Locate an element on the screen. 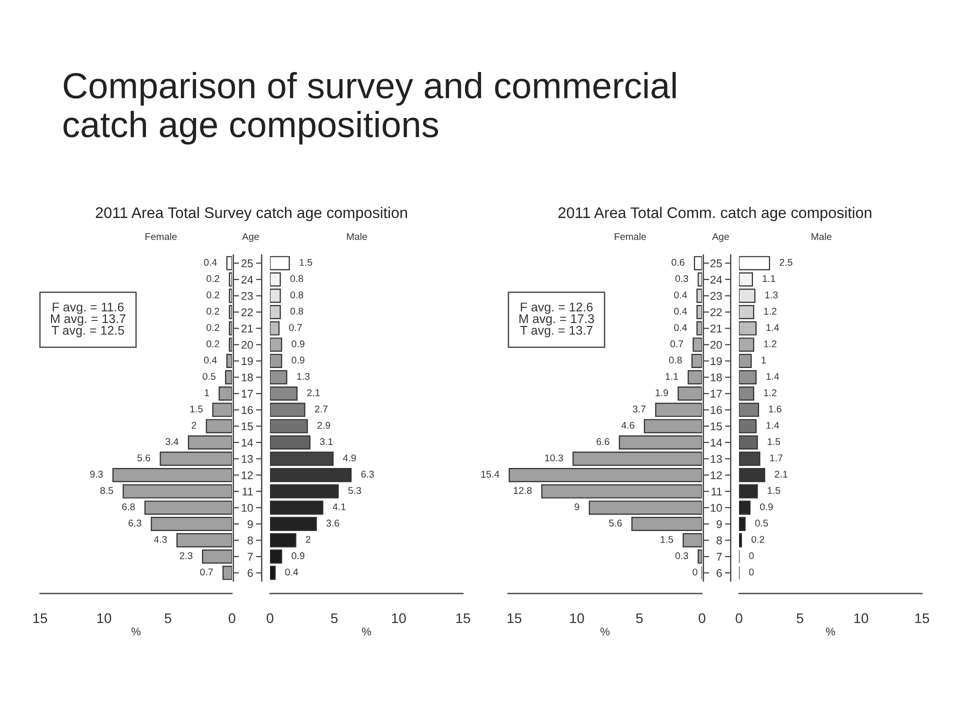 The image size is (953, 723). data-label: 4.9 is located at coordinates (349, 458).